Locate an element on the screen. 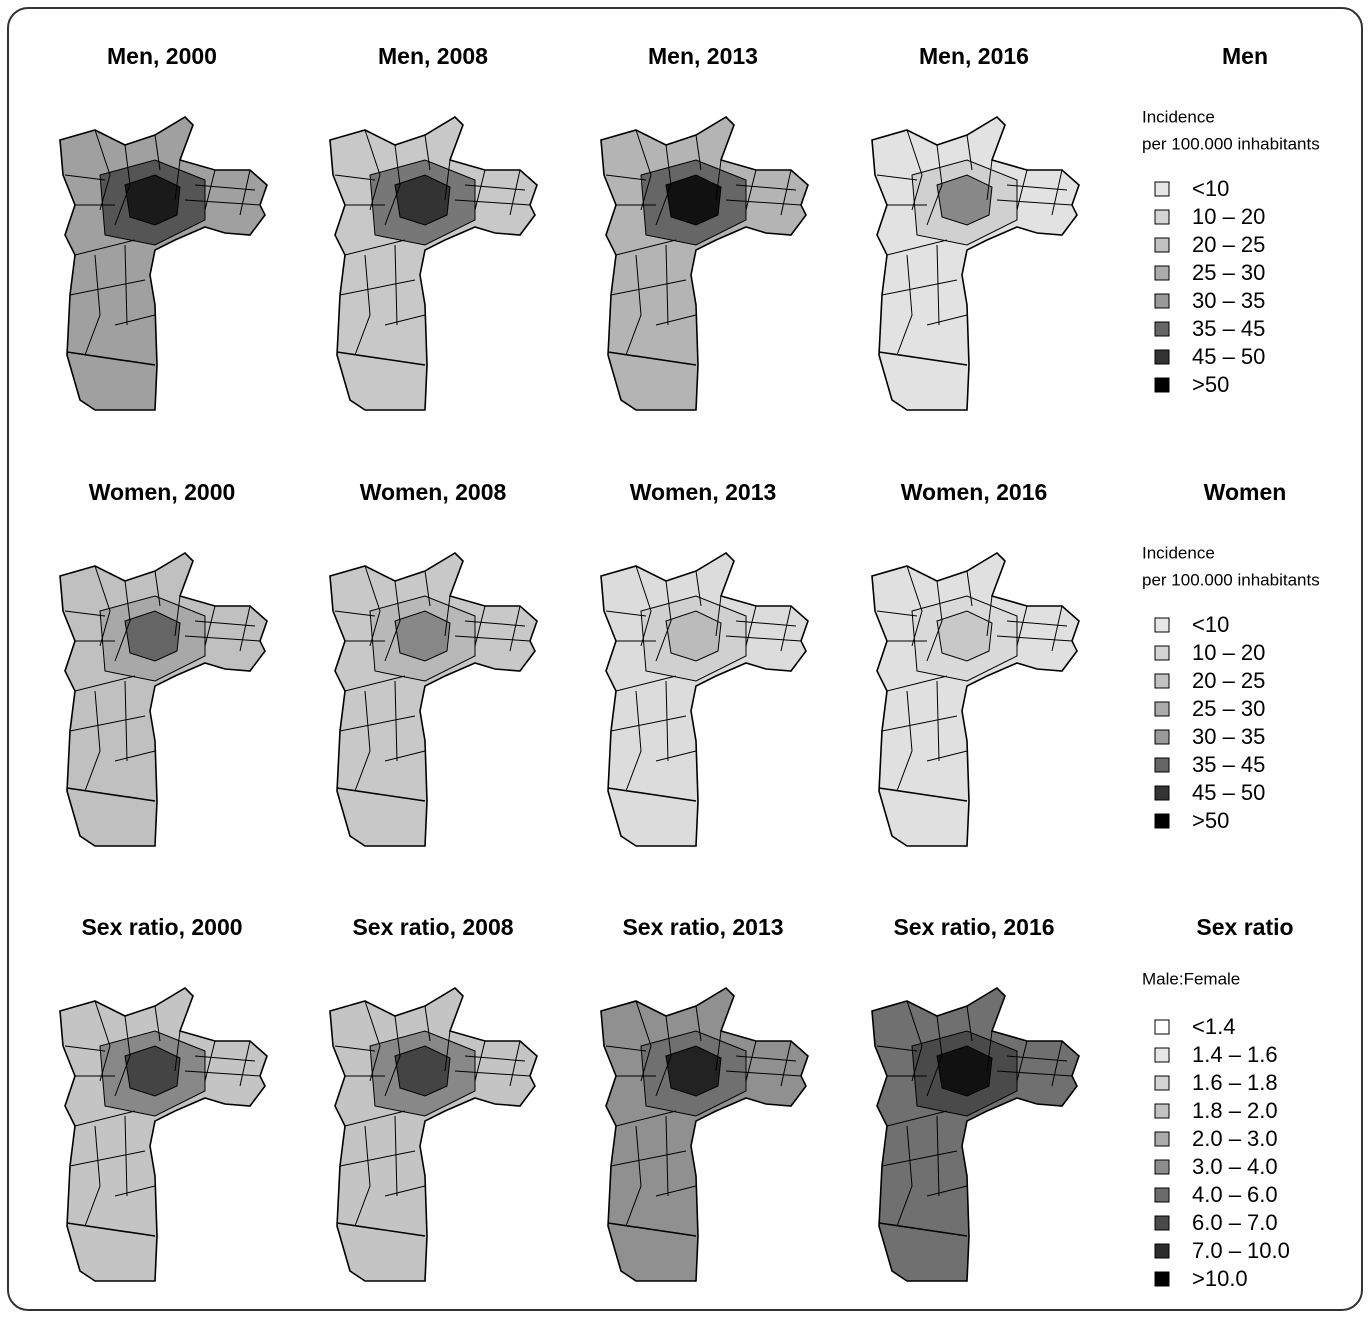 The height and width of the screenshot is (1323, 1370). legend-subtitle: per 100.000 inhabitants is located at coordinates (1231, 579).